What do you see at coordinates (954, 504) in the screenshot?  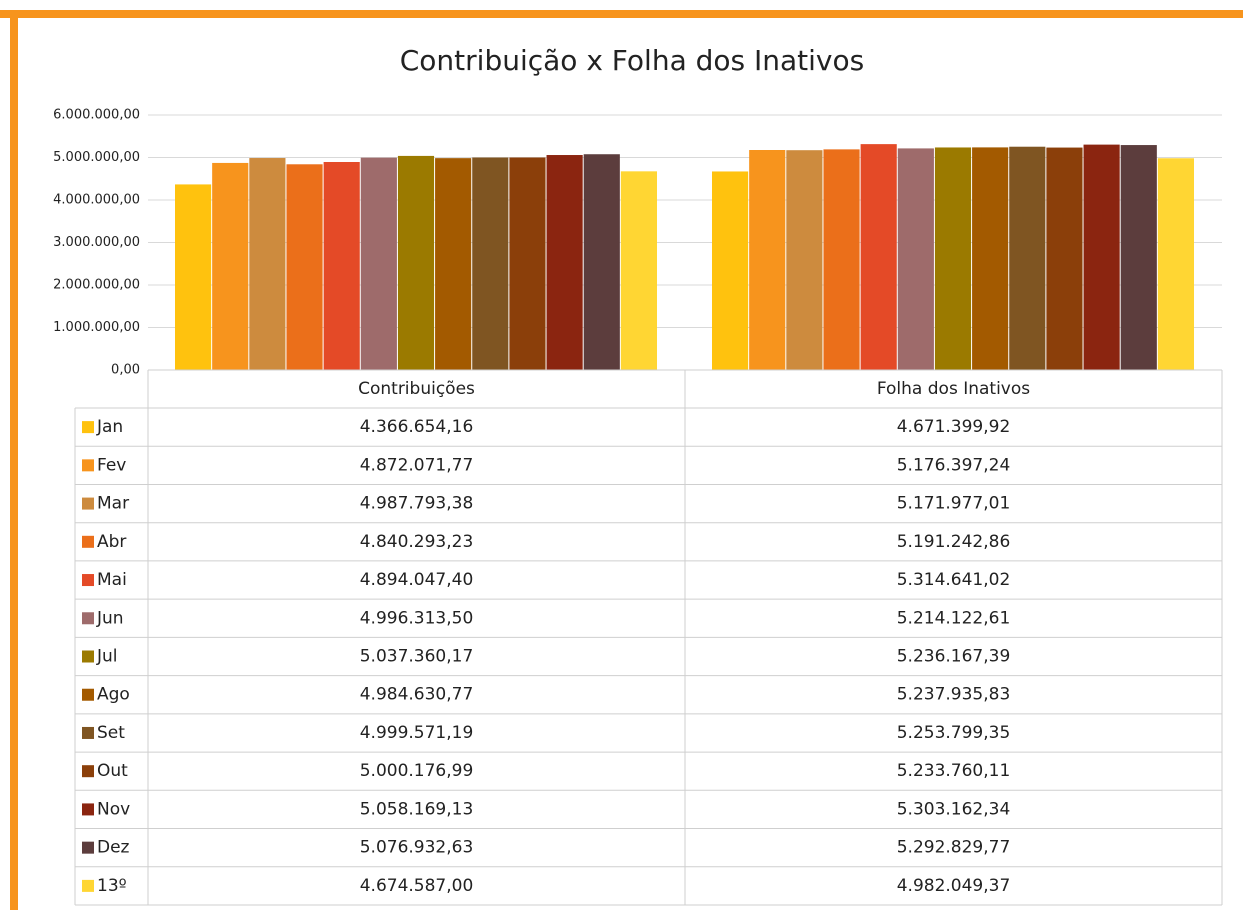 I see `table-cell: 5.171.977,01` at bounding box center [954, 504].